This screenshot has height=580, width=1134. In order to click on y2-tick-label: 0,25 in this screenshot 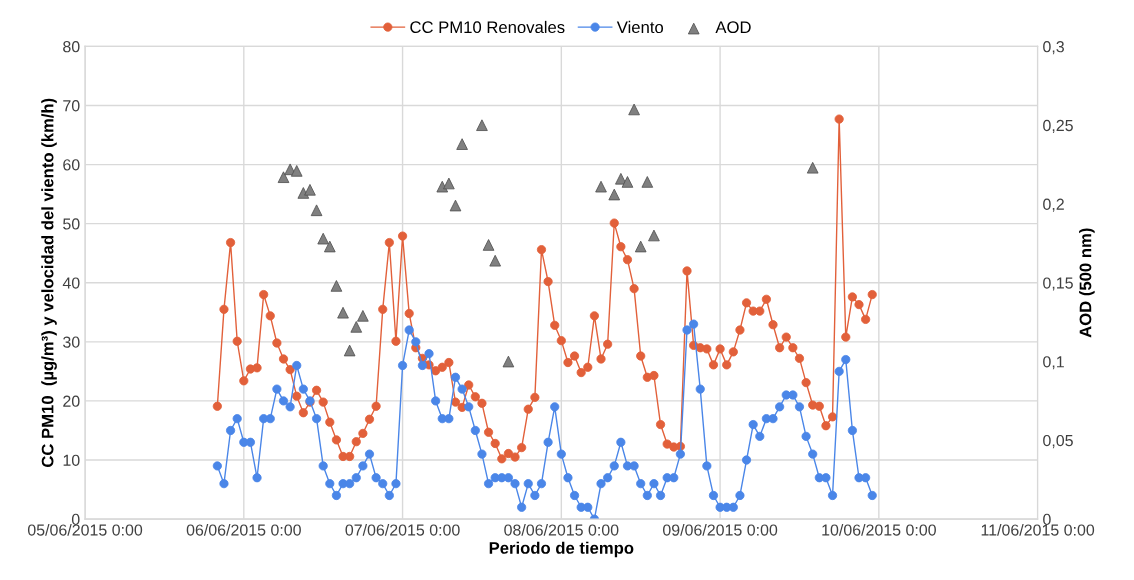, I will do `click(1058, 126)`.